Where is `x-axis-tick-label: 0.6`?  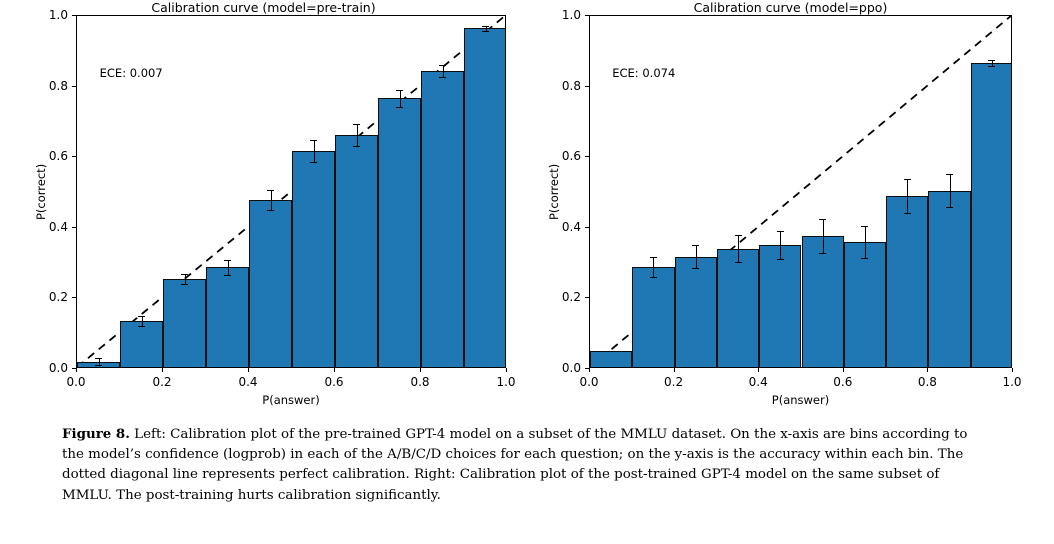
x-axis-tick-label: 0.6 is located at coordinates (843, 382).